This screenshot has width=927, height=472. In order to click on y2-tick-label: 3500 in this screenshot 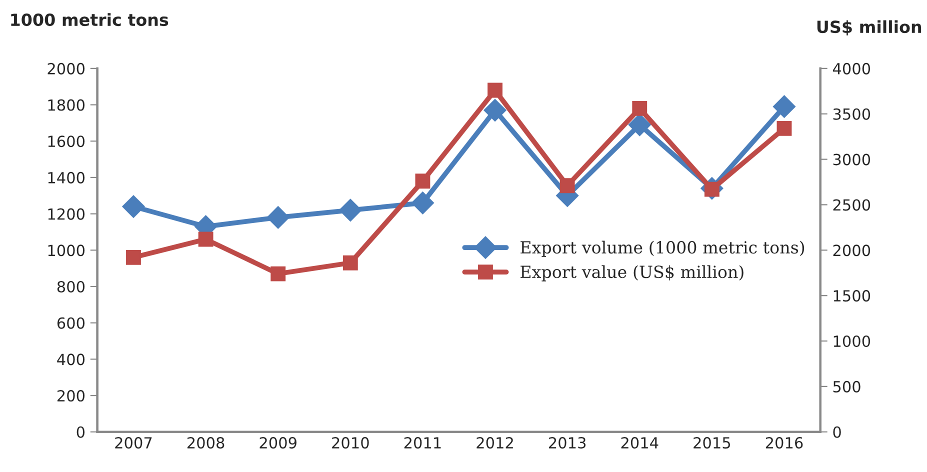, I will do `click(851, 114)`.